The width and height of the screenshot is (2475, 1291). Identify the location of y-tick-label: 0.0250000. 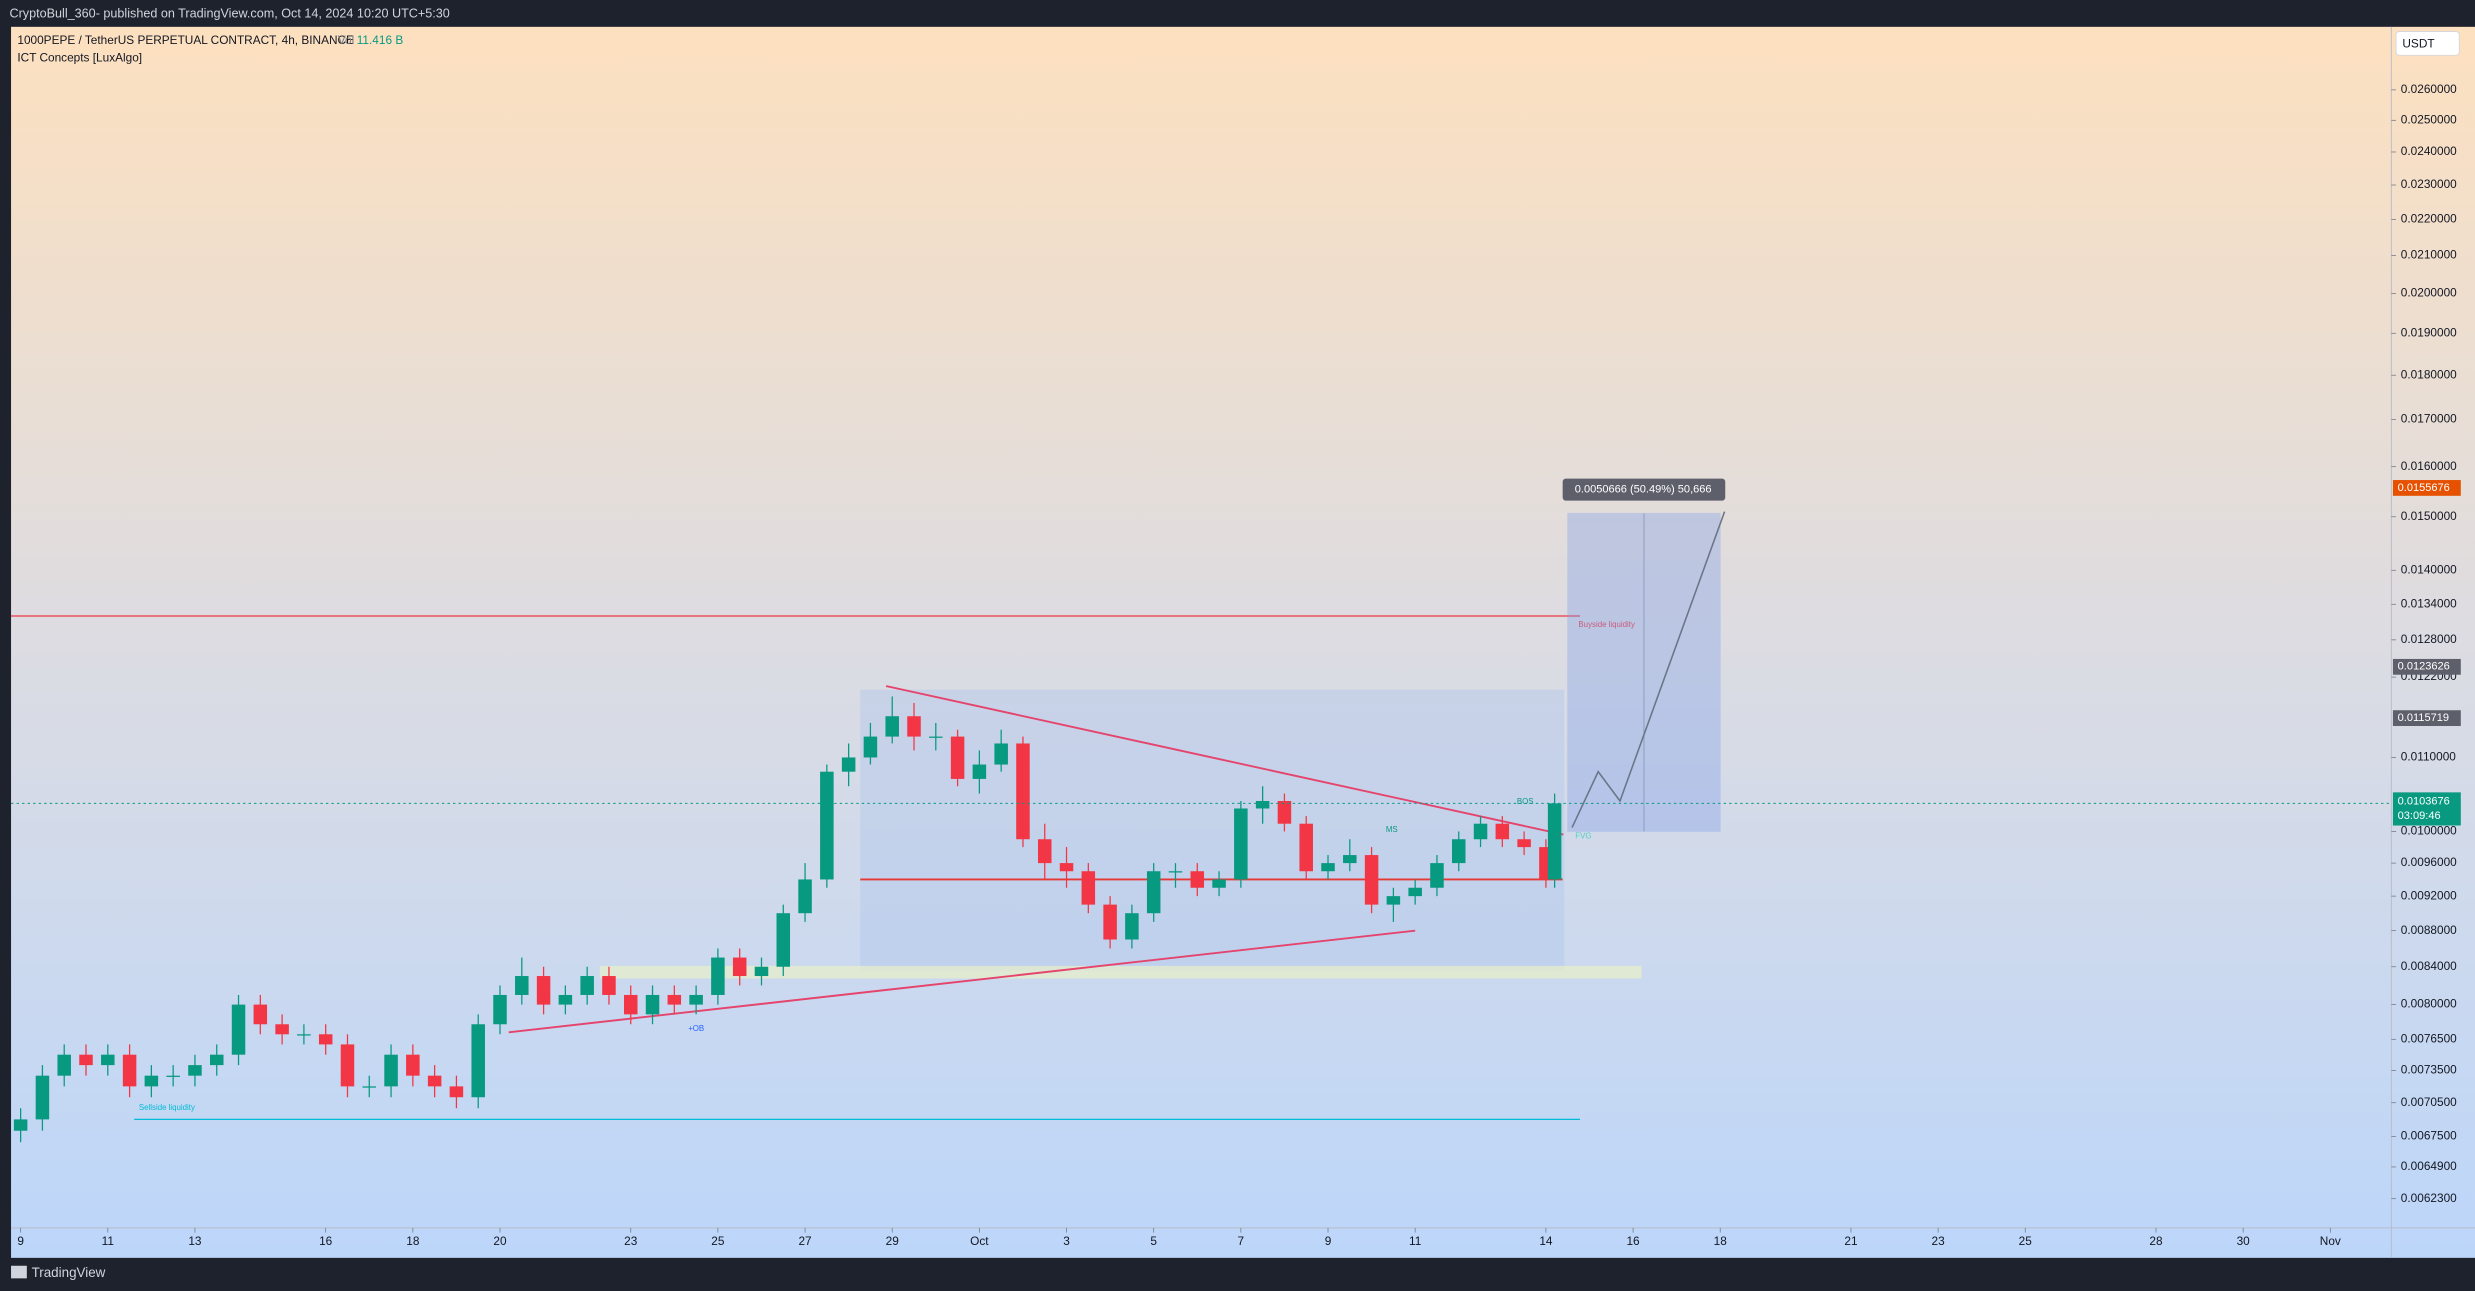
(2429, 119).